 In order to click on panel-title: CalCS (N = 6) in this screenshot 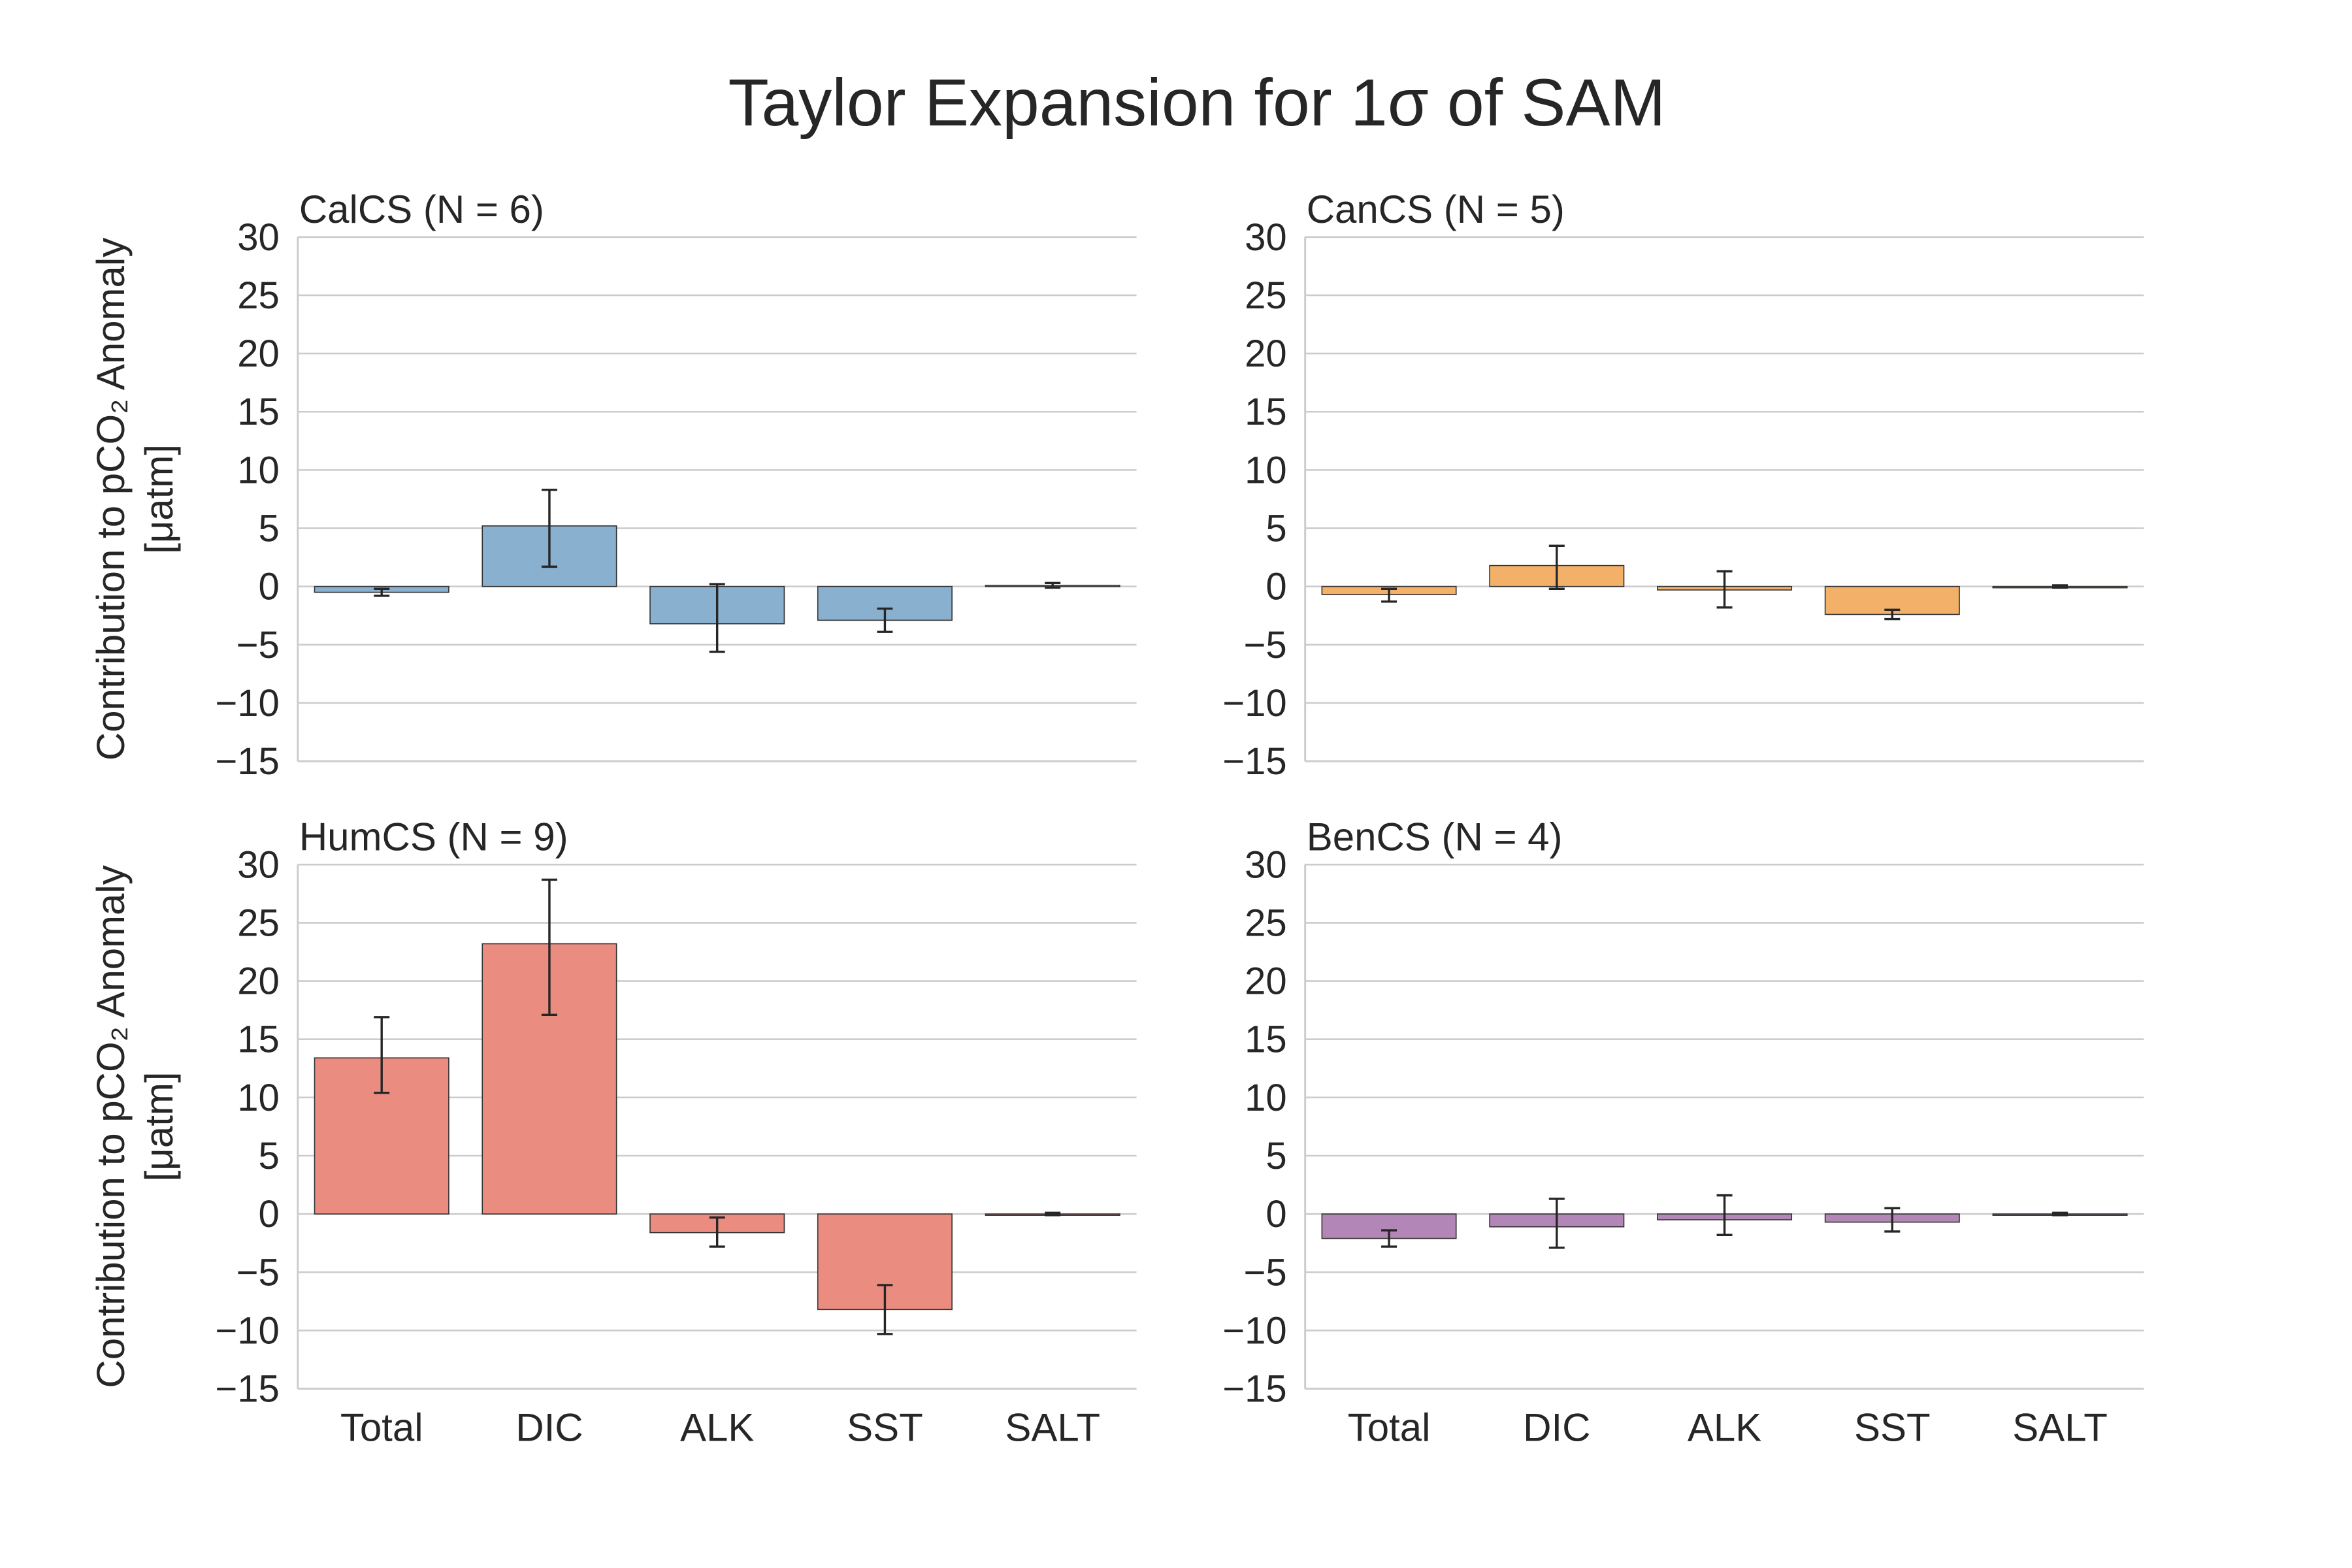, I will do `click(421, 209)`.